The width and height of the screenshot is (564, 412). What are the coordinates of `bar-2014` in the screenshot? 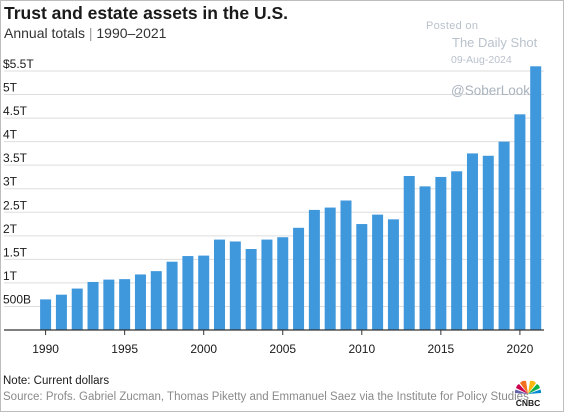 It's located at (425, 258).